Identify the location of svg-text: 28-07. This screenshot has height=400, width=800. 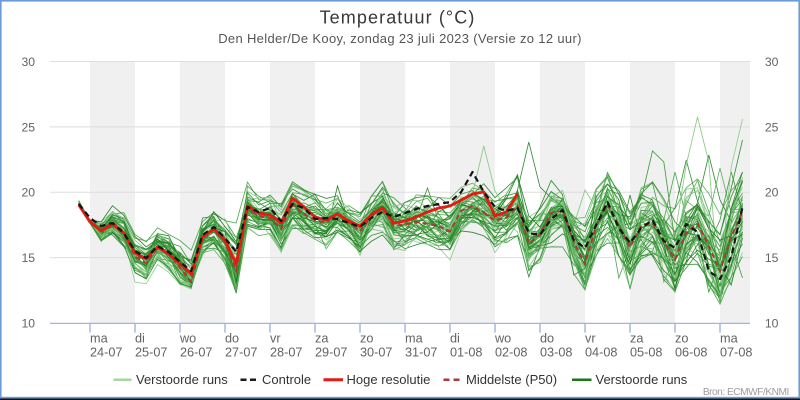
(286, 352).